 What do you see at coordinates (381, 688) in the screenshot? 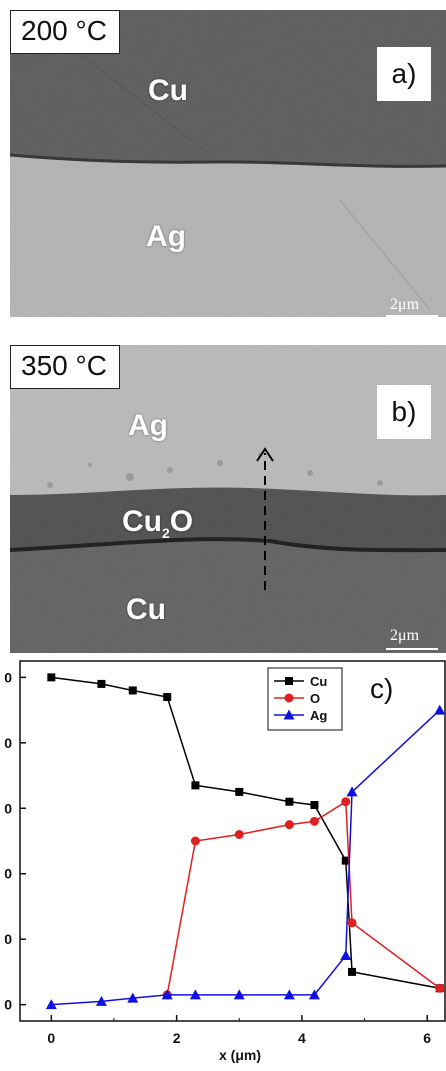
I see `chart-panel-tag: c)` at bounding box center [381, 688].